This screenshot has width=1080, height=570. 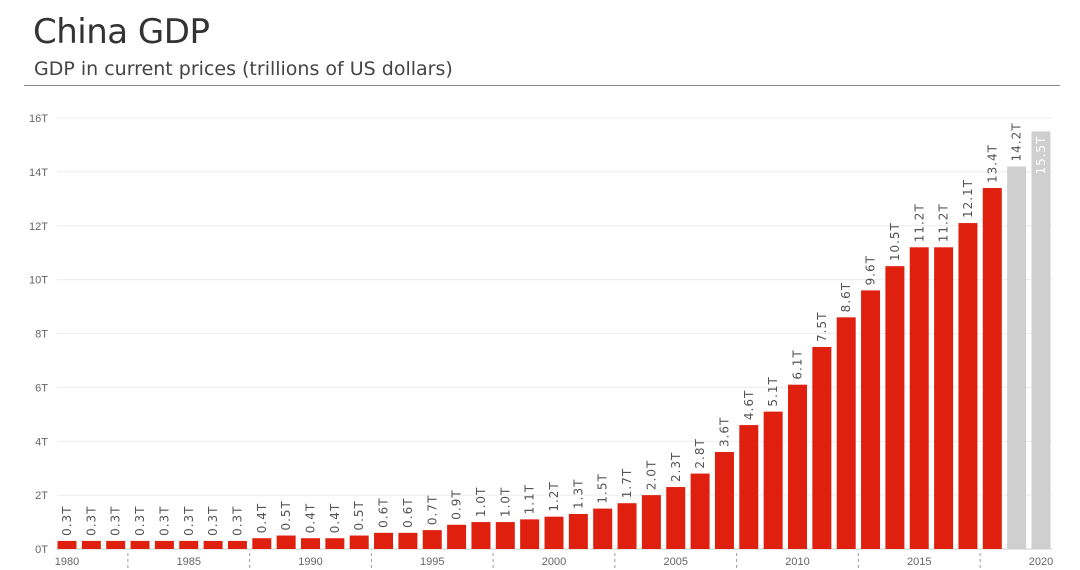 I want to click on bar-value-label: 0.7T, so click(x=432, y=510).